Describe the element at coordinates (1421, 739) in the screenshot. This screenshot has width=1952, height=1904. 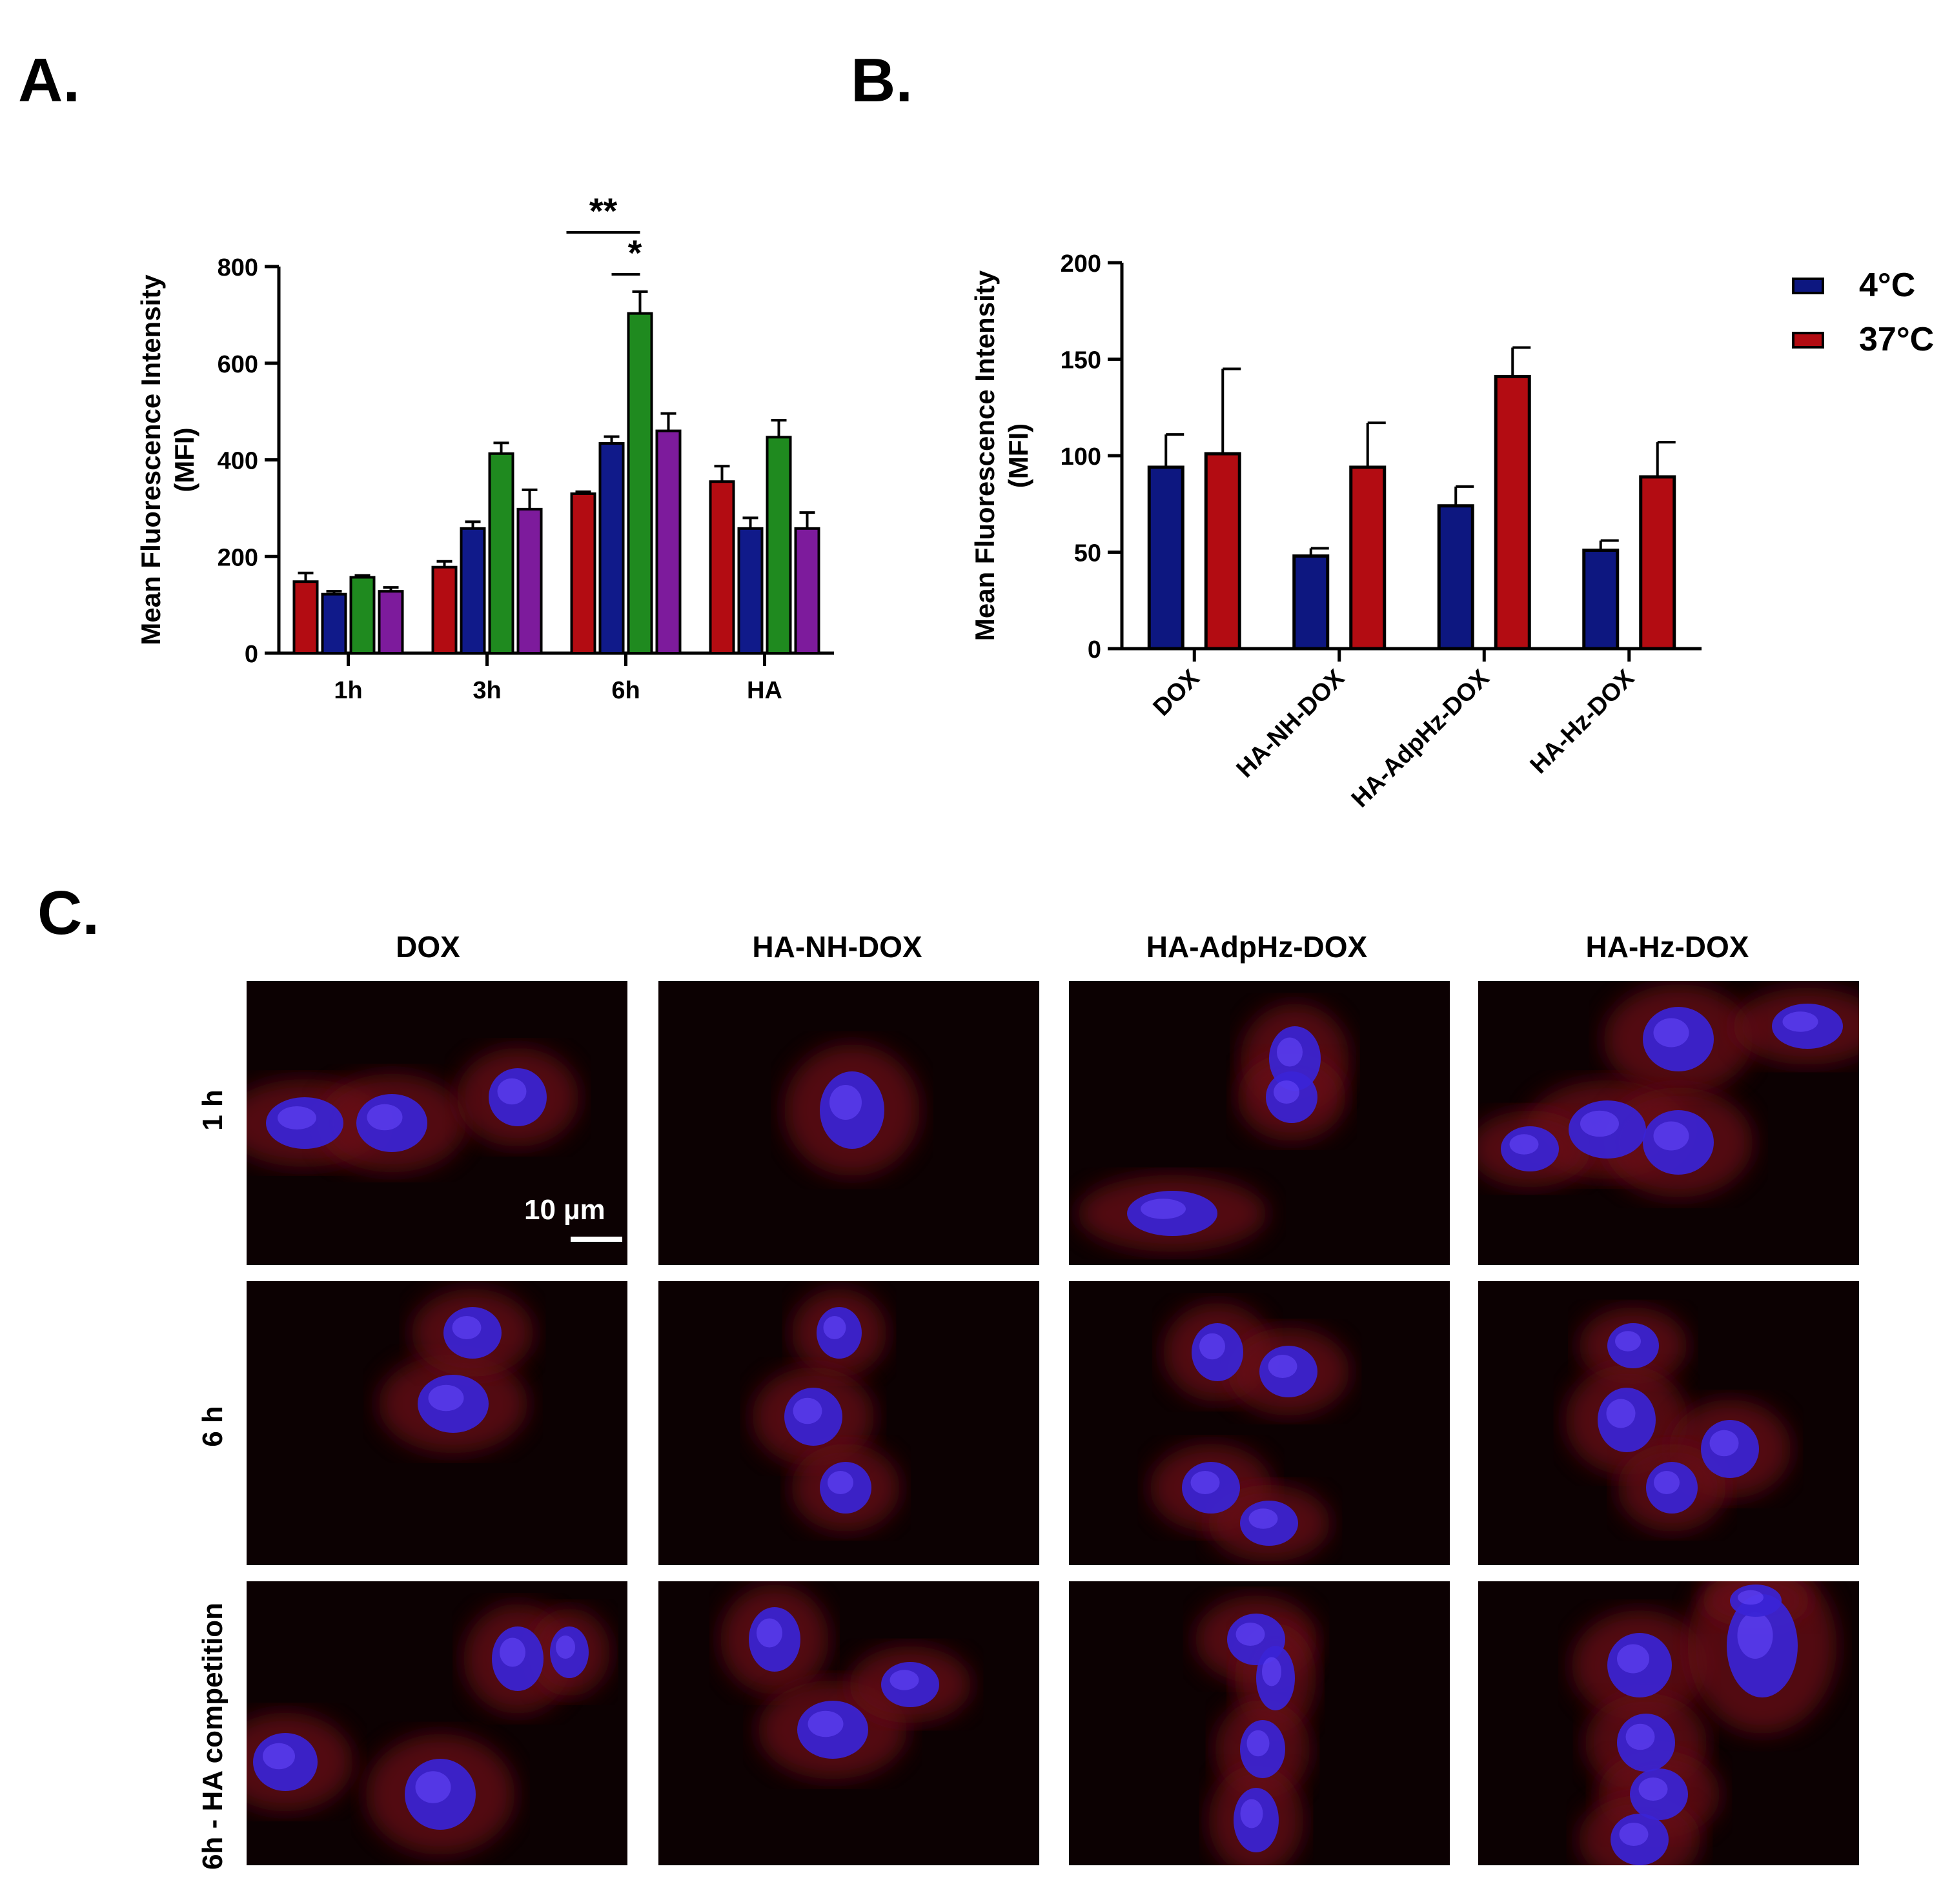
I see `x-tick-label: HA-AdpHz-DOX` at that location.